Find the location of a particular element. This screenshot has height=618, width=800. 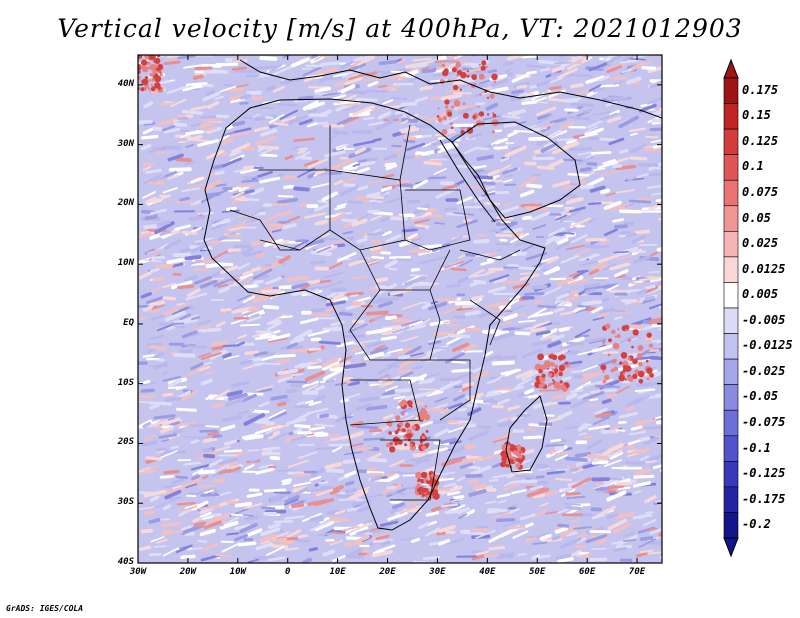

colorbar-label: 0.05 is located at coordinates (756, 217).